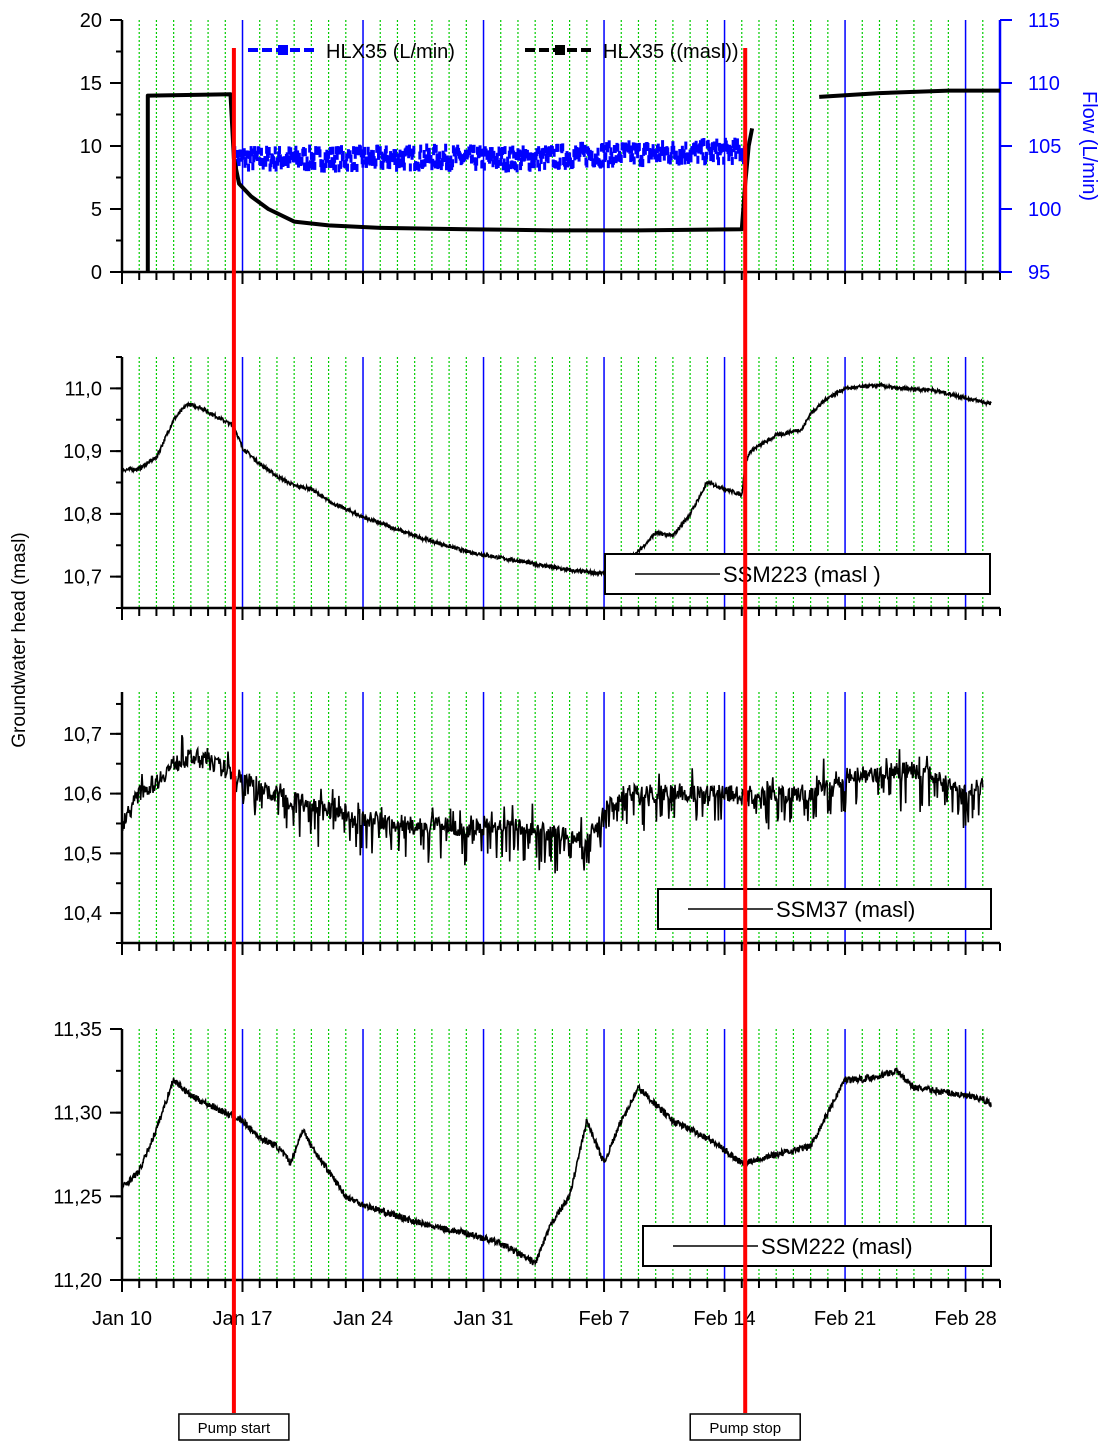 The height and width of the screenshot is (1443, 1110). I want to click on legend-label: SSM223 (masl ), so click(802, 574).